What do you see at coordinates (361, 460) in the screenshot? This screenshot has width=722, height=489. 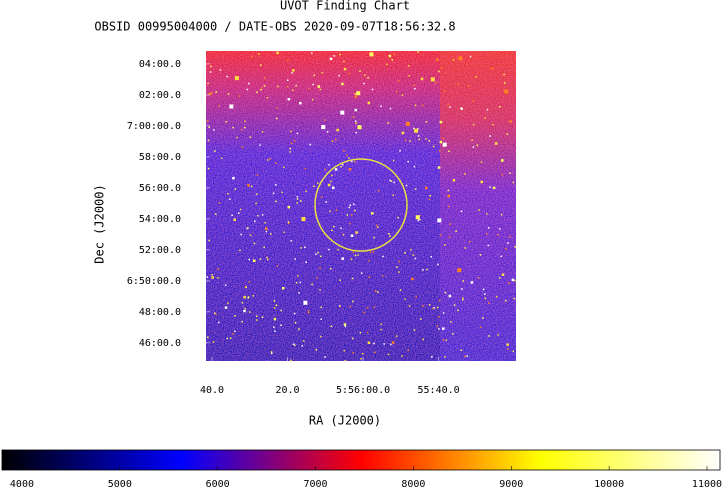 I see `colorbar` at bounding box center [361, 460].